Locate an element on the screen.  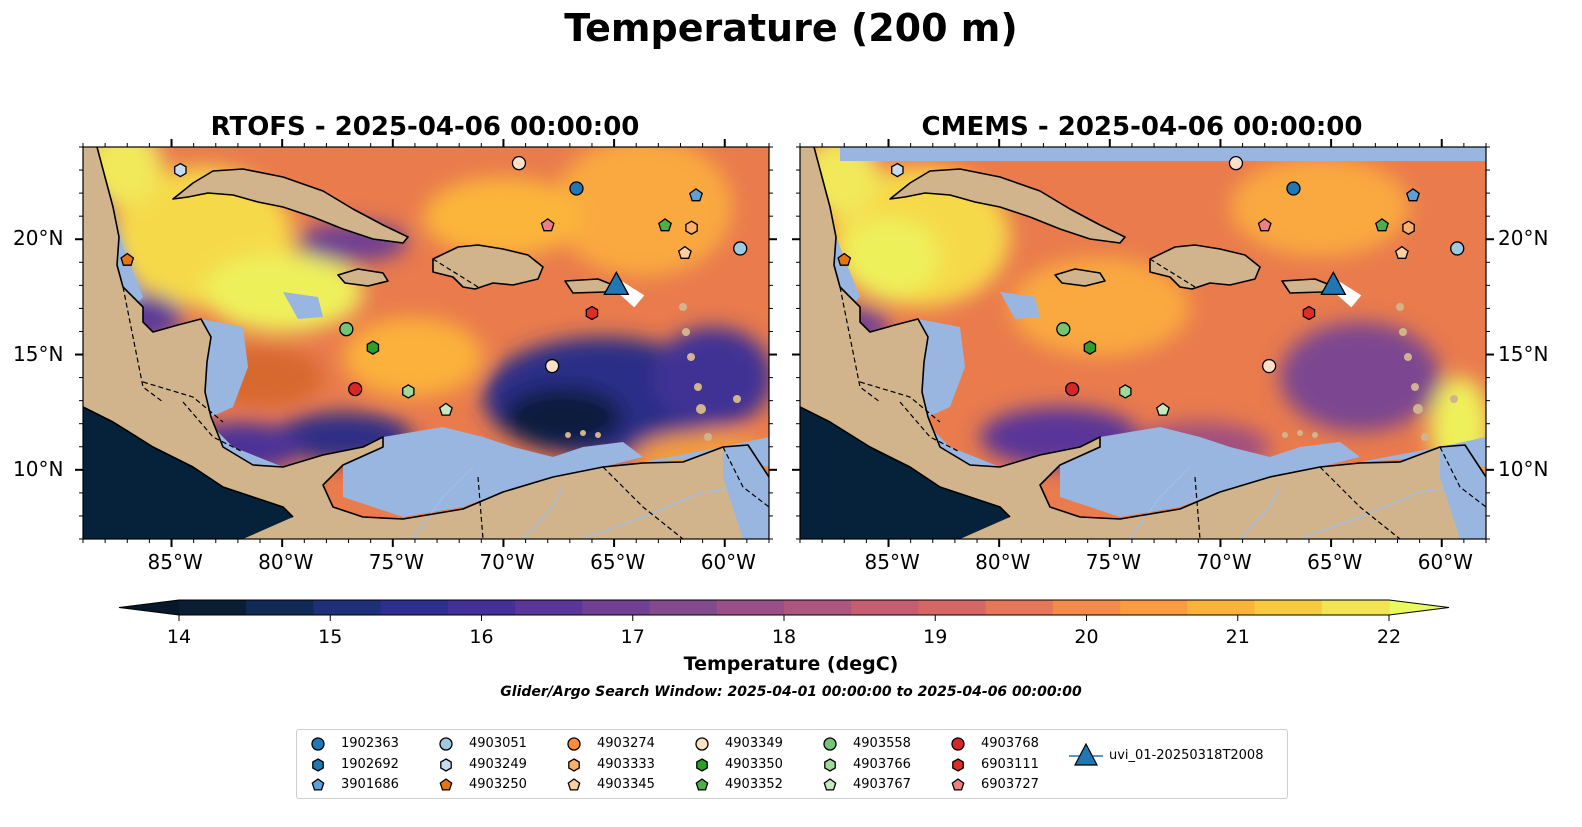
legend-item-4903766: 4903766 is located at coordinates (879, 765).